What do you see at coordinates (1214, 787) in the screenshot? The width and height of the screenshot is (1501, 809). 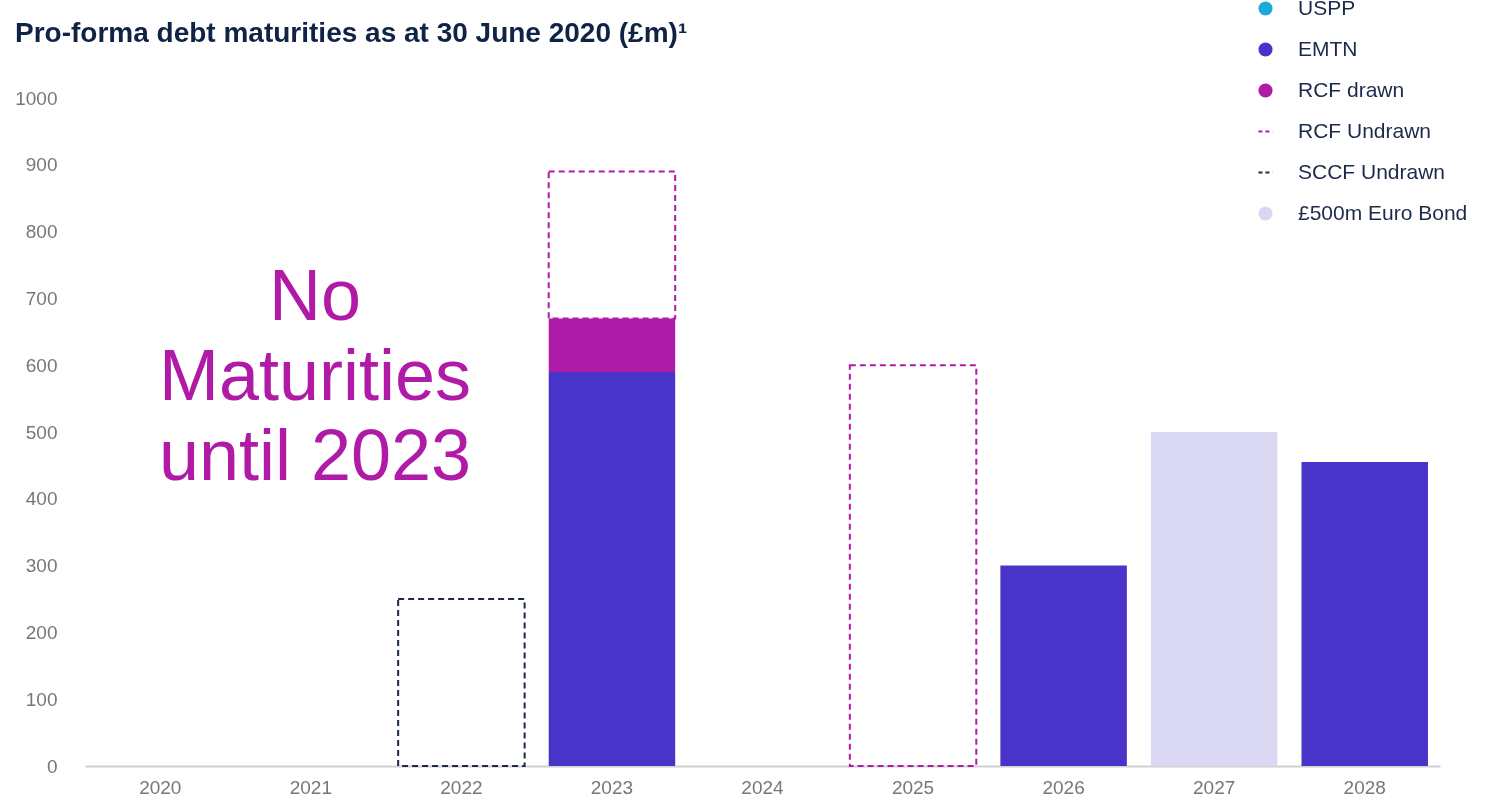 I see `x-tick-label: 2027` at bounding box center [1214, 787].